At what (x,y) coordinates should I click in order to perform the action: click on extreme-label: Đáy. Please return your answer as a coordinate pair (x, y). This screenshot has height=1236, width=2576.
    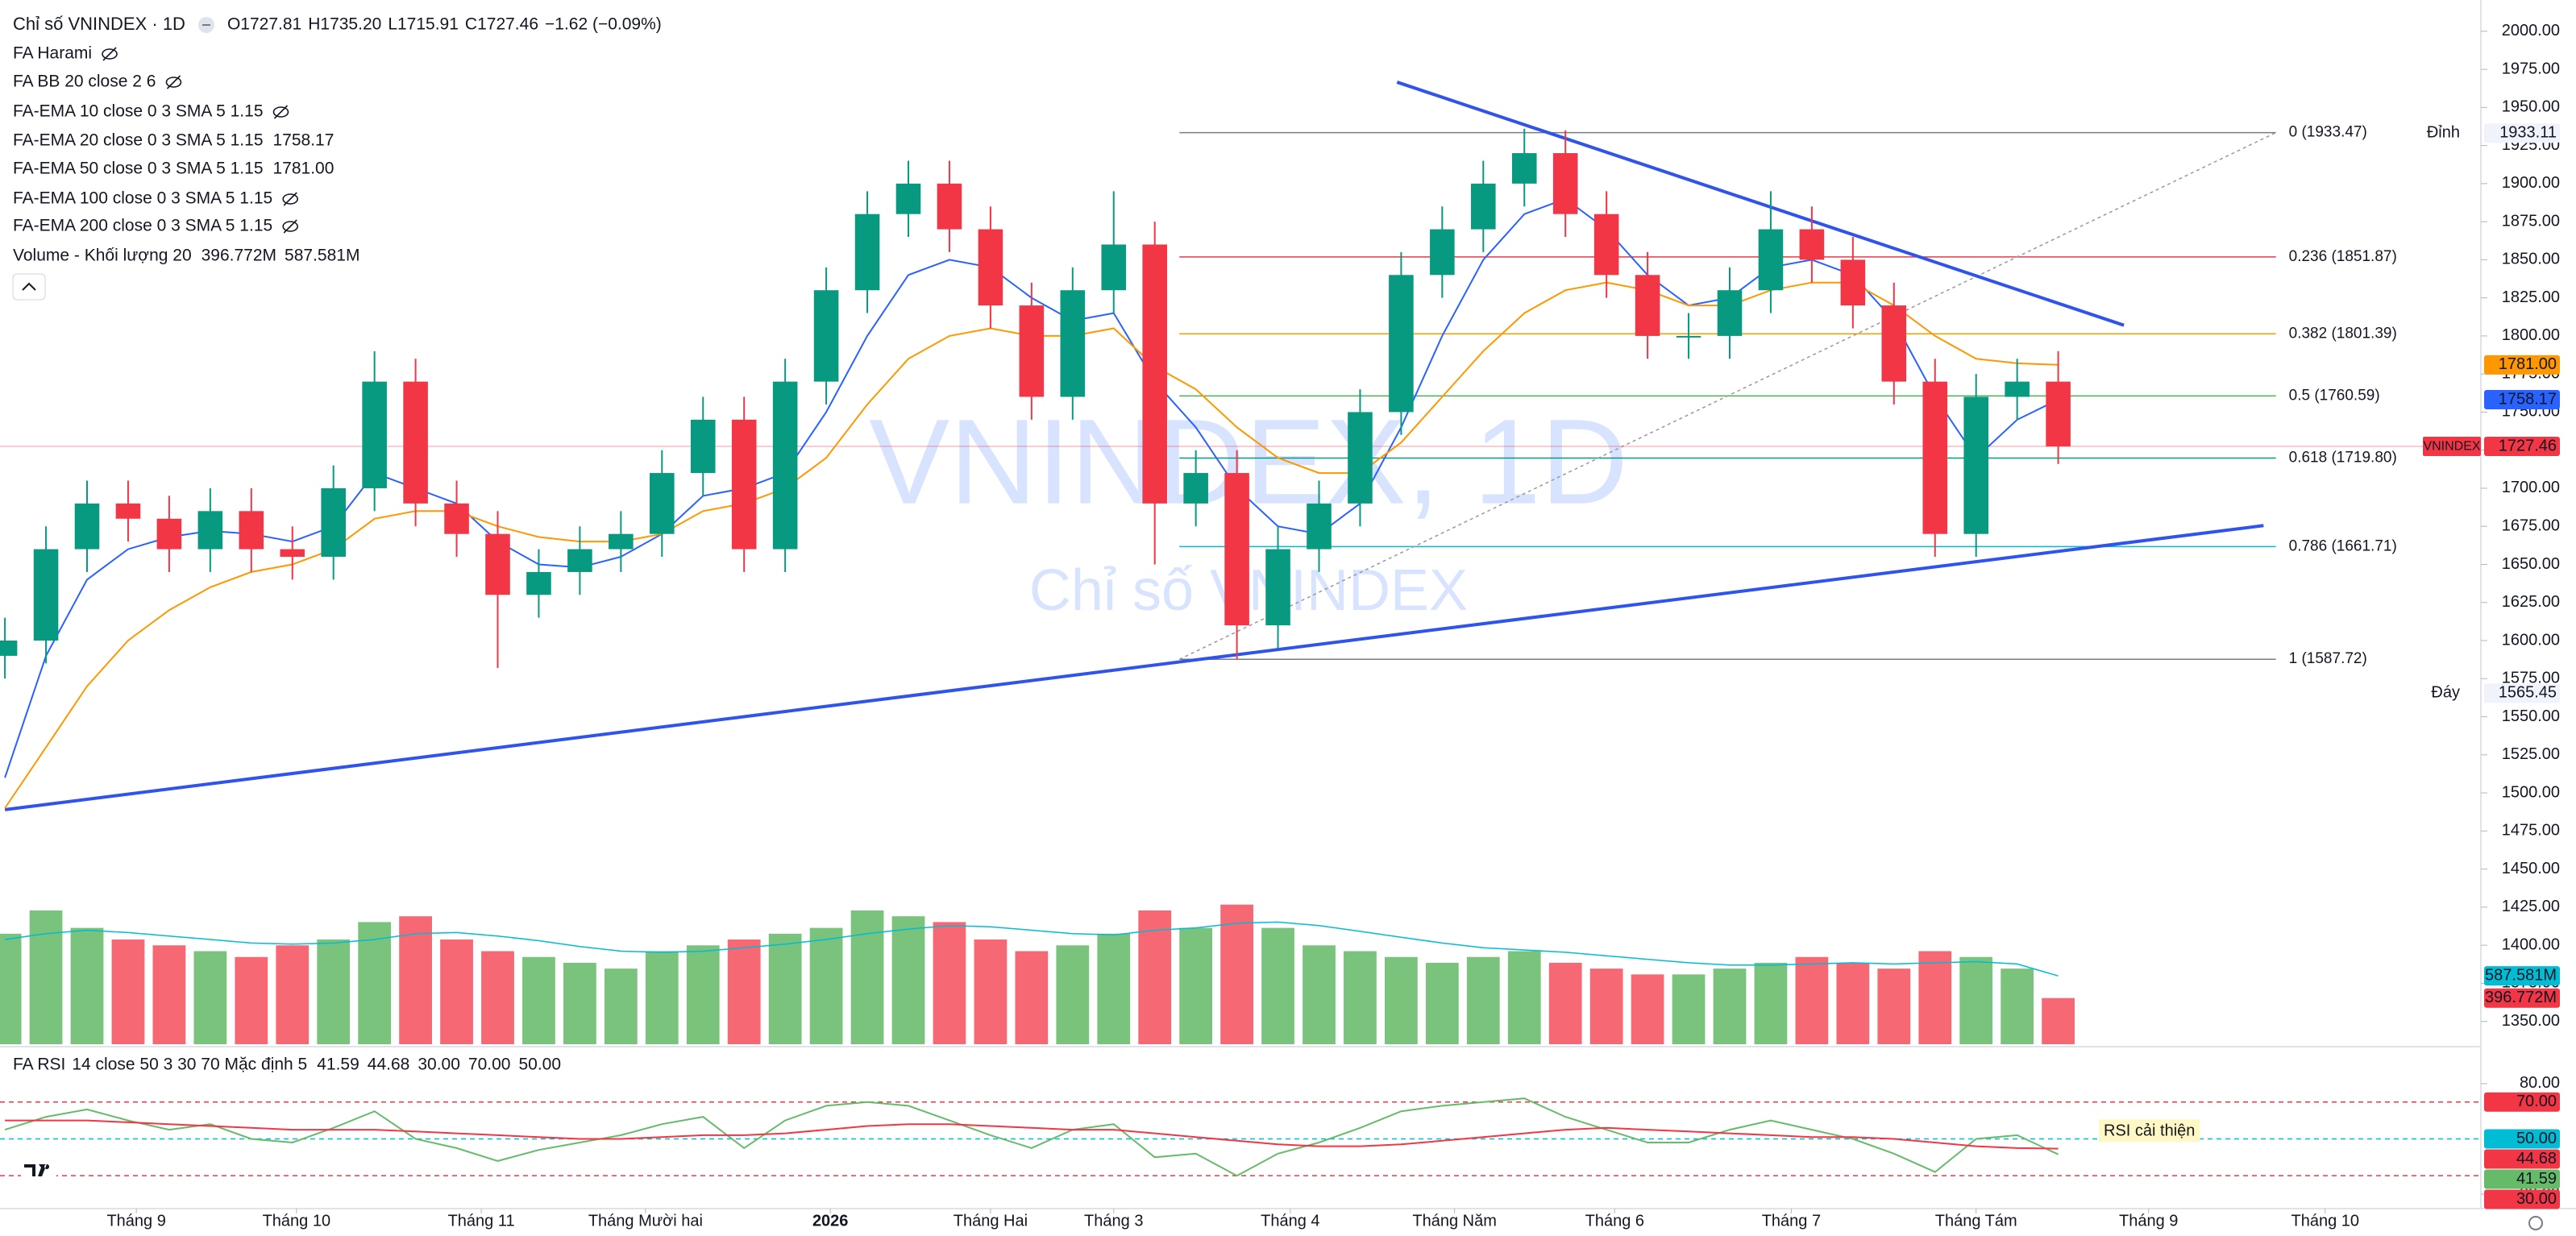
    Looking at the image, I should click on (2445, 693).